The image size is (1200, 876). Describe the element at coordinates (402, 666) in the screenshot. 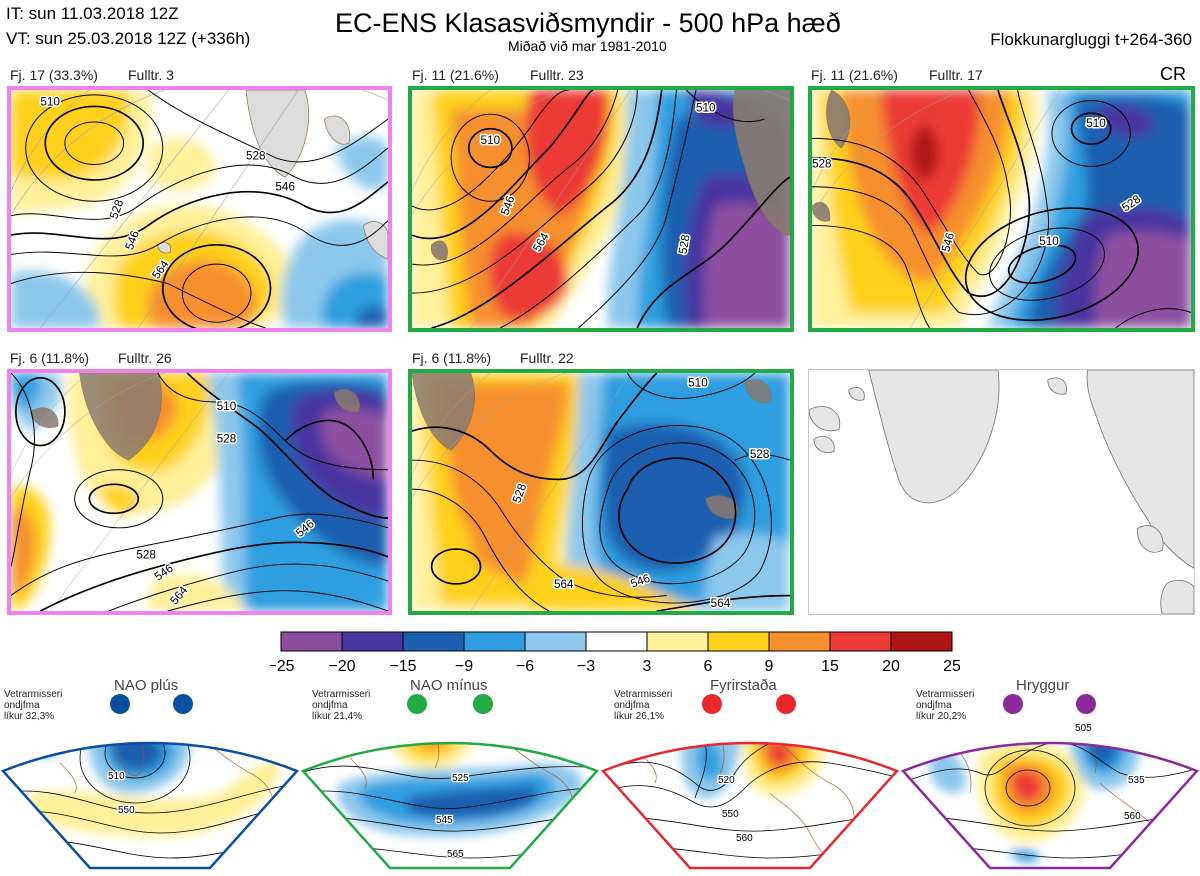

I see `colorbar-tick-label: −15` at that location.